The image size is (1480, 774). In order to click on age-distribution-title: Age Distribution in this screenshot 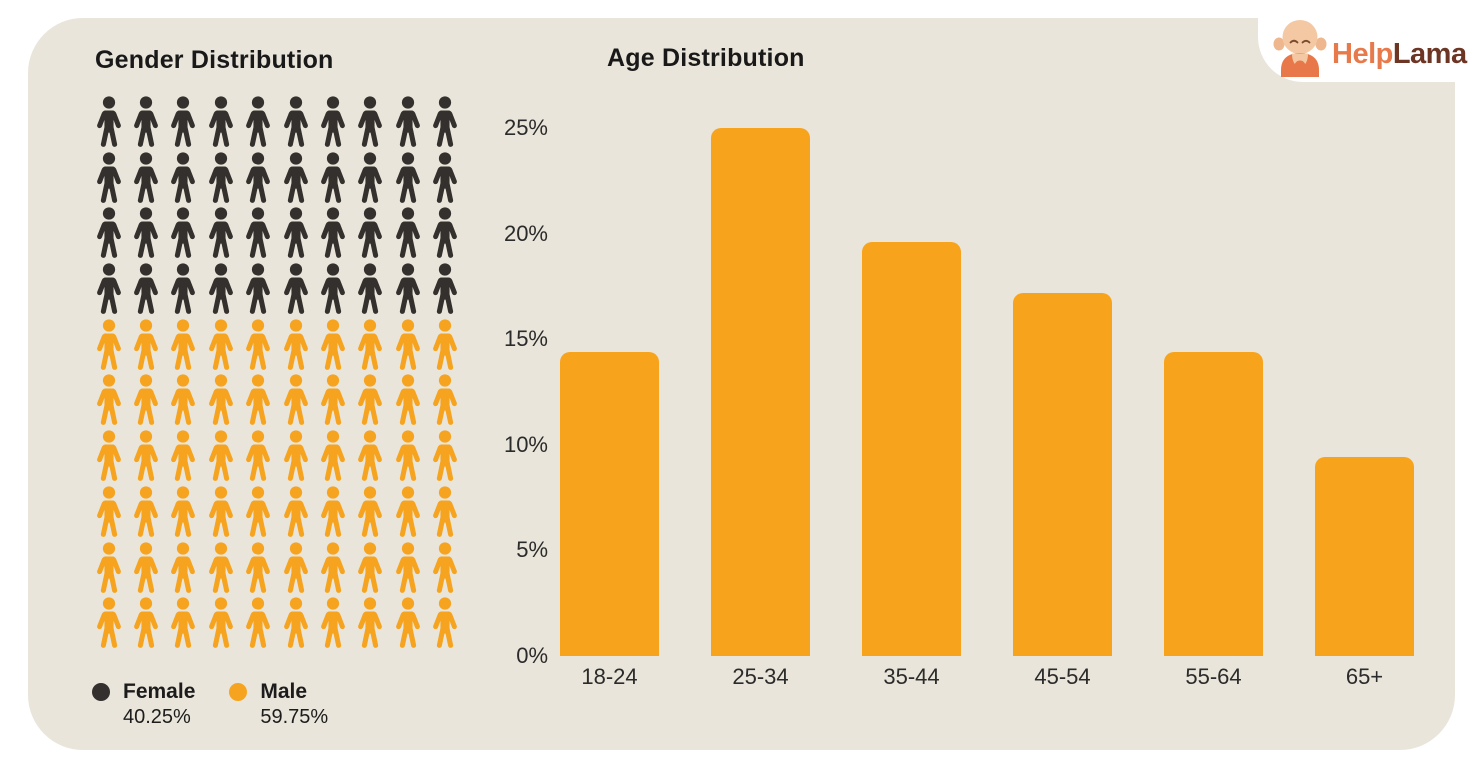, I will do `click(706, 58)`.